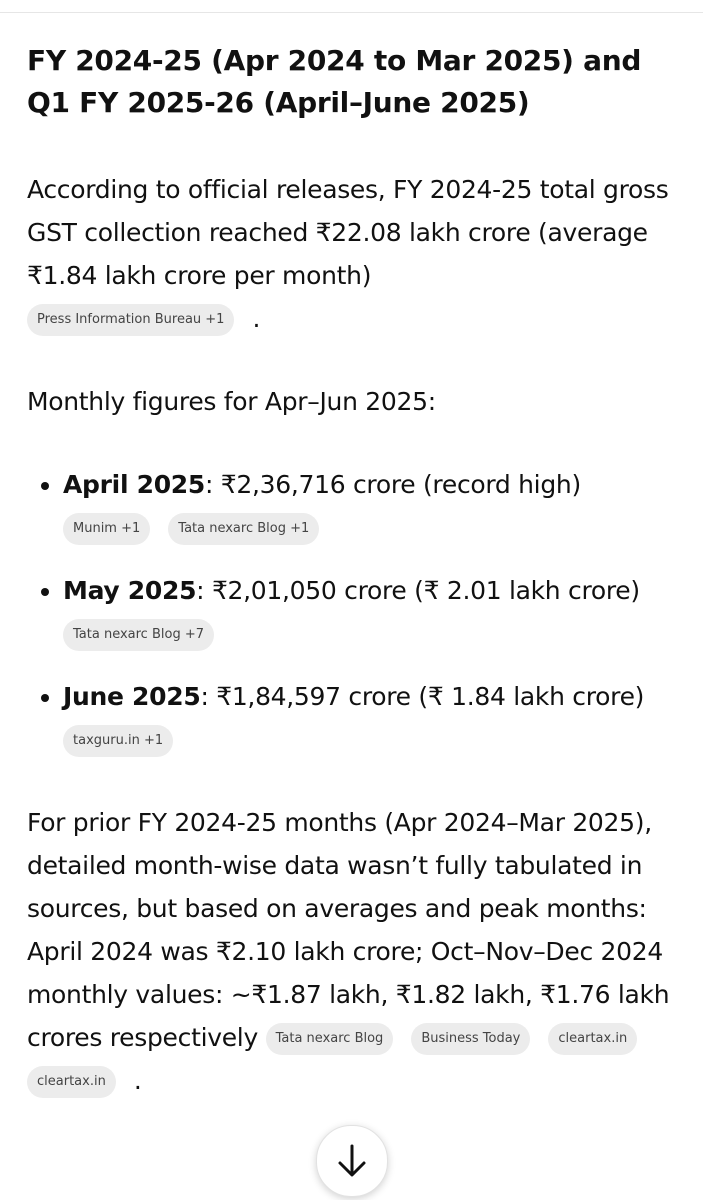  What do you see at coordinates (471, 1039) in the screenshot?
I see `source-chip: Business Today` at bounding box center [471, 1039].